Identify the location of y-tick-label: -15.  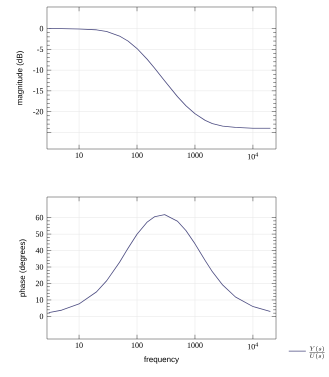
(38, 91).